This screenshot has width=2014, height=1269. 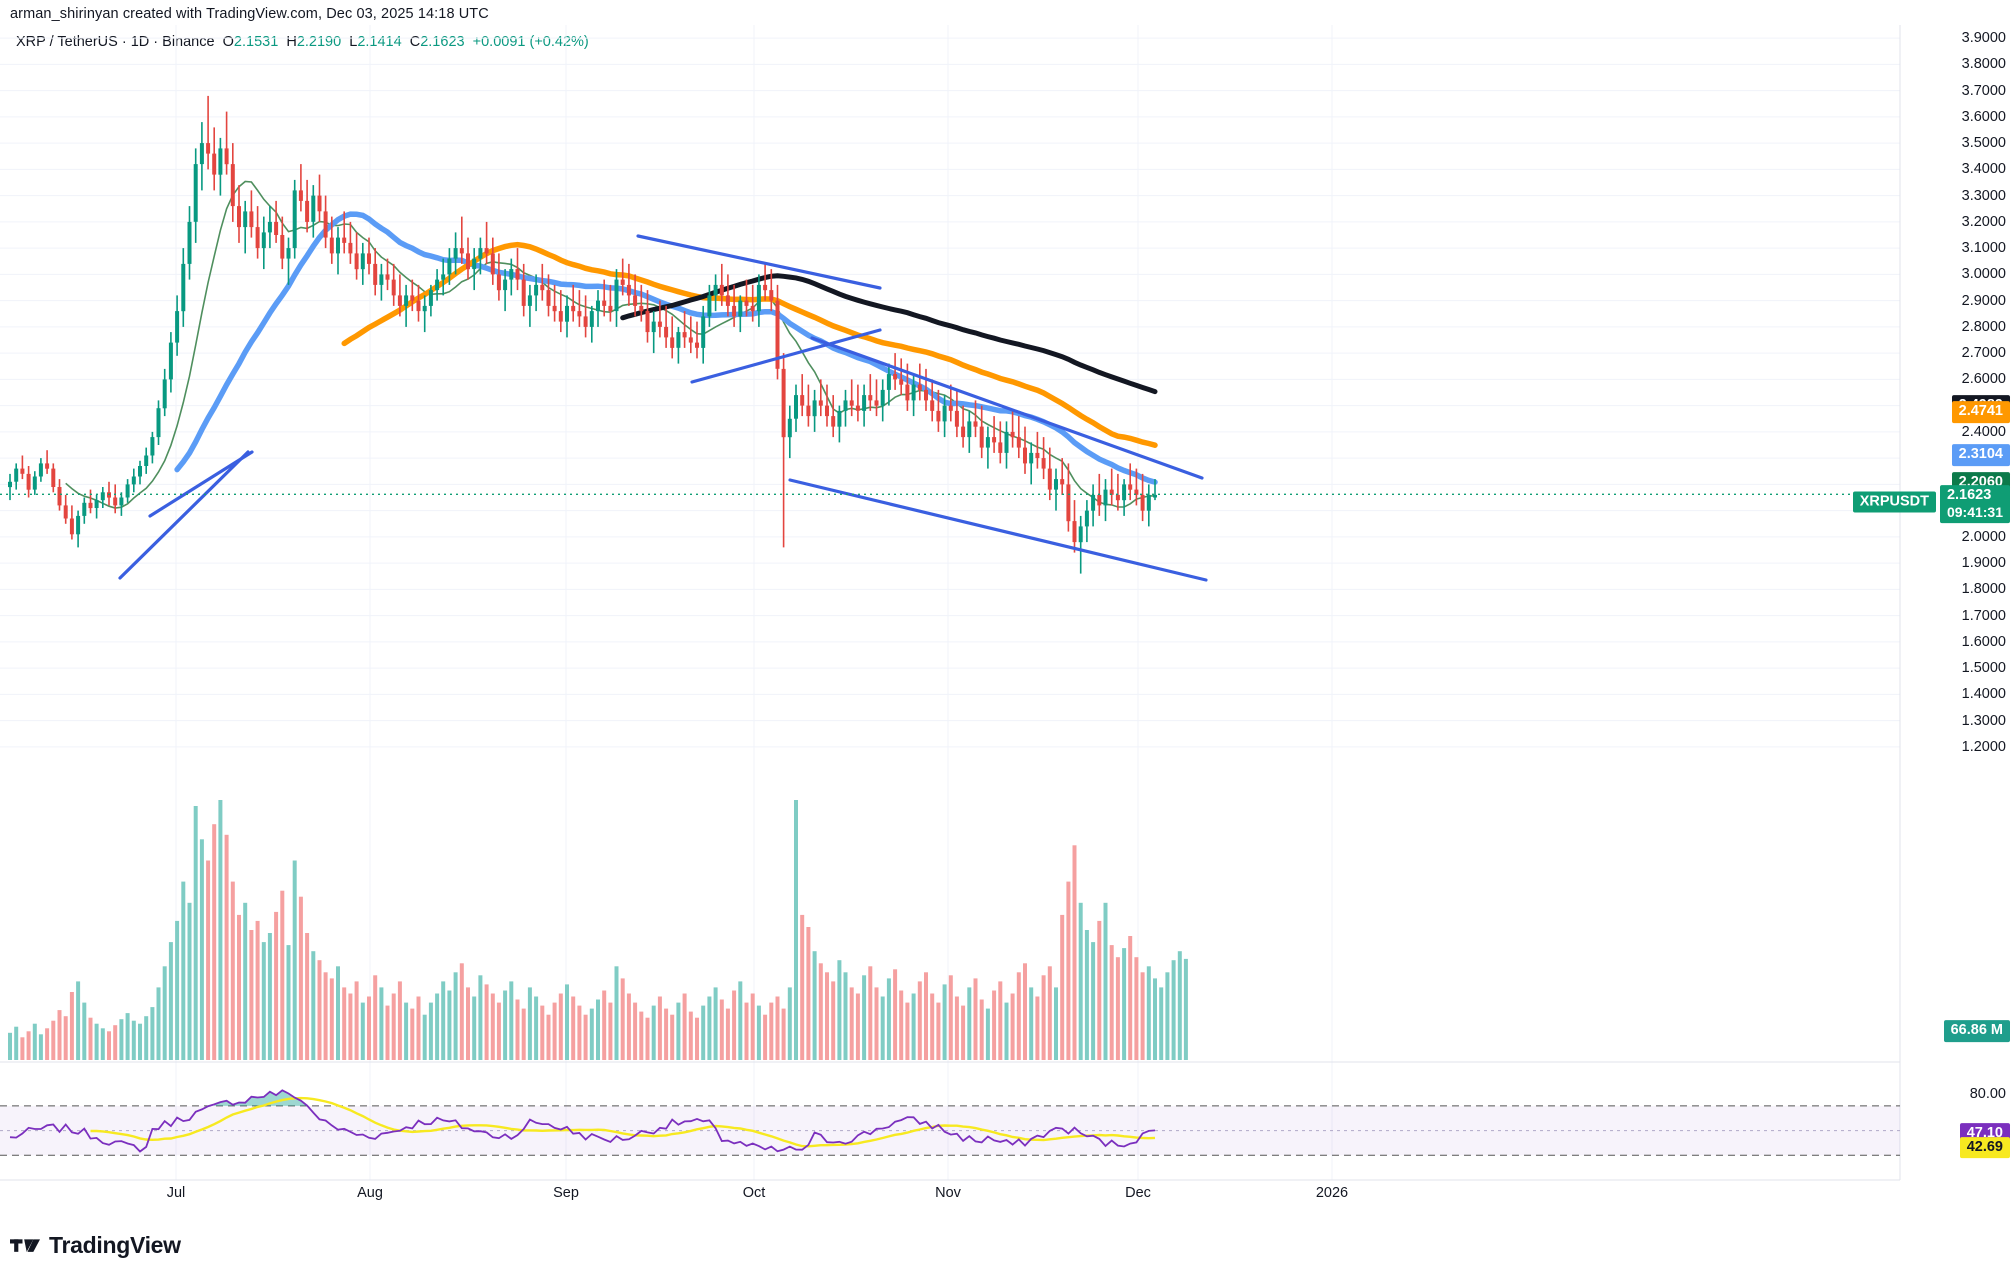 What do you see at coordinates (998, 530) in the screenshot?
I see `descending-support-lower` at bounding box center [998, 530].